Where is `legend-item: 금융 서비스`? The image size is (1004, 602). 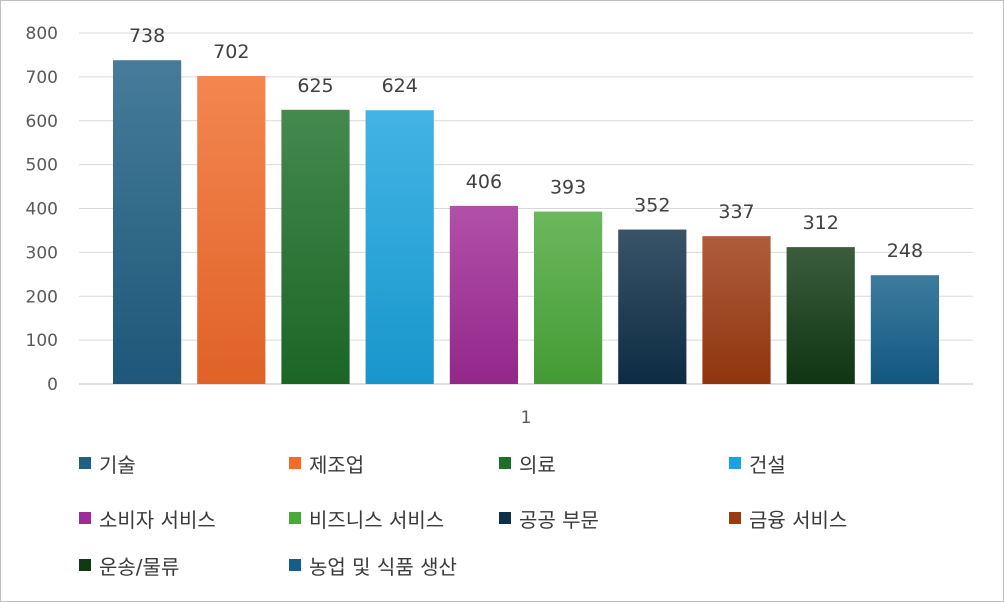
legend-item: 금융 서비스 is located at coordinates (788, 518).